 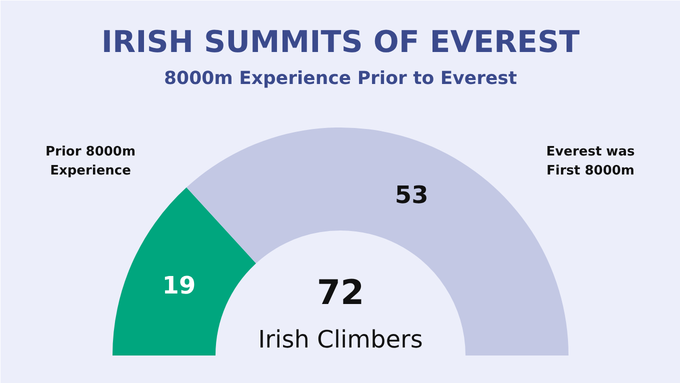 What do you see at coordinates (411, 194) in the screenshot?
I see `data-label: 53` at bounding box center [411, 194].